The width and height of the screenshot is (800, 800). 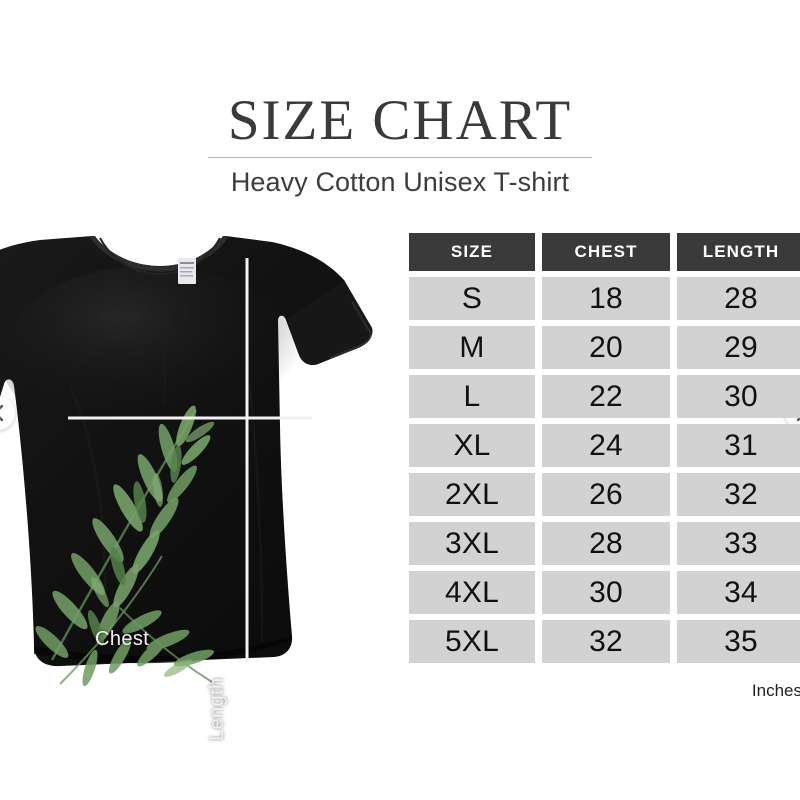 I want to click on hem-shadow, so click(x=163, y=650).